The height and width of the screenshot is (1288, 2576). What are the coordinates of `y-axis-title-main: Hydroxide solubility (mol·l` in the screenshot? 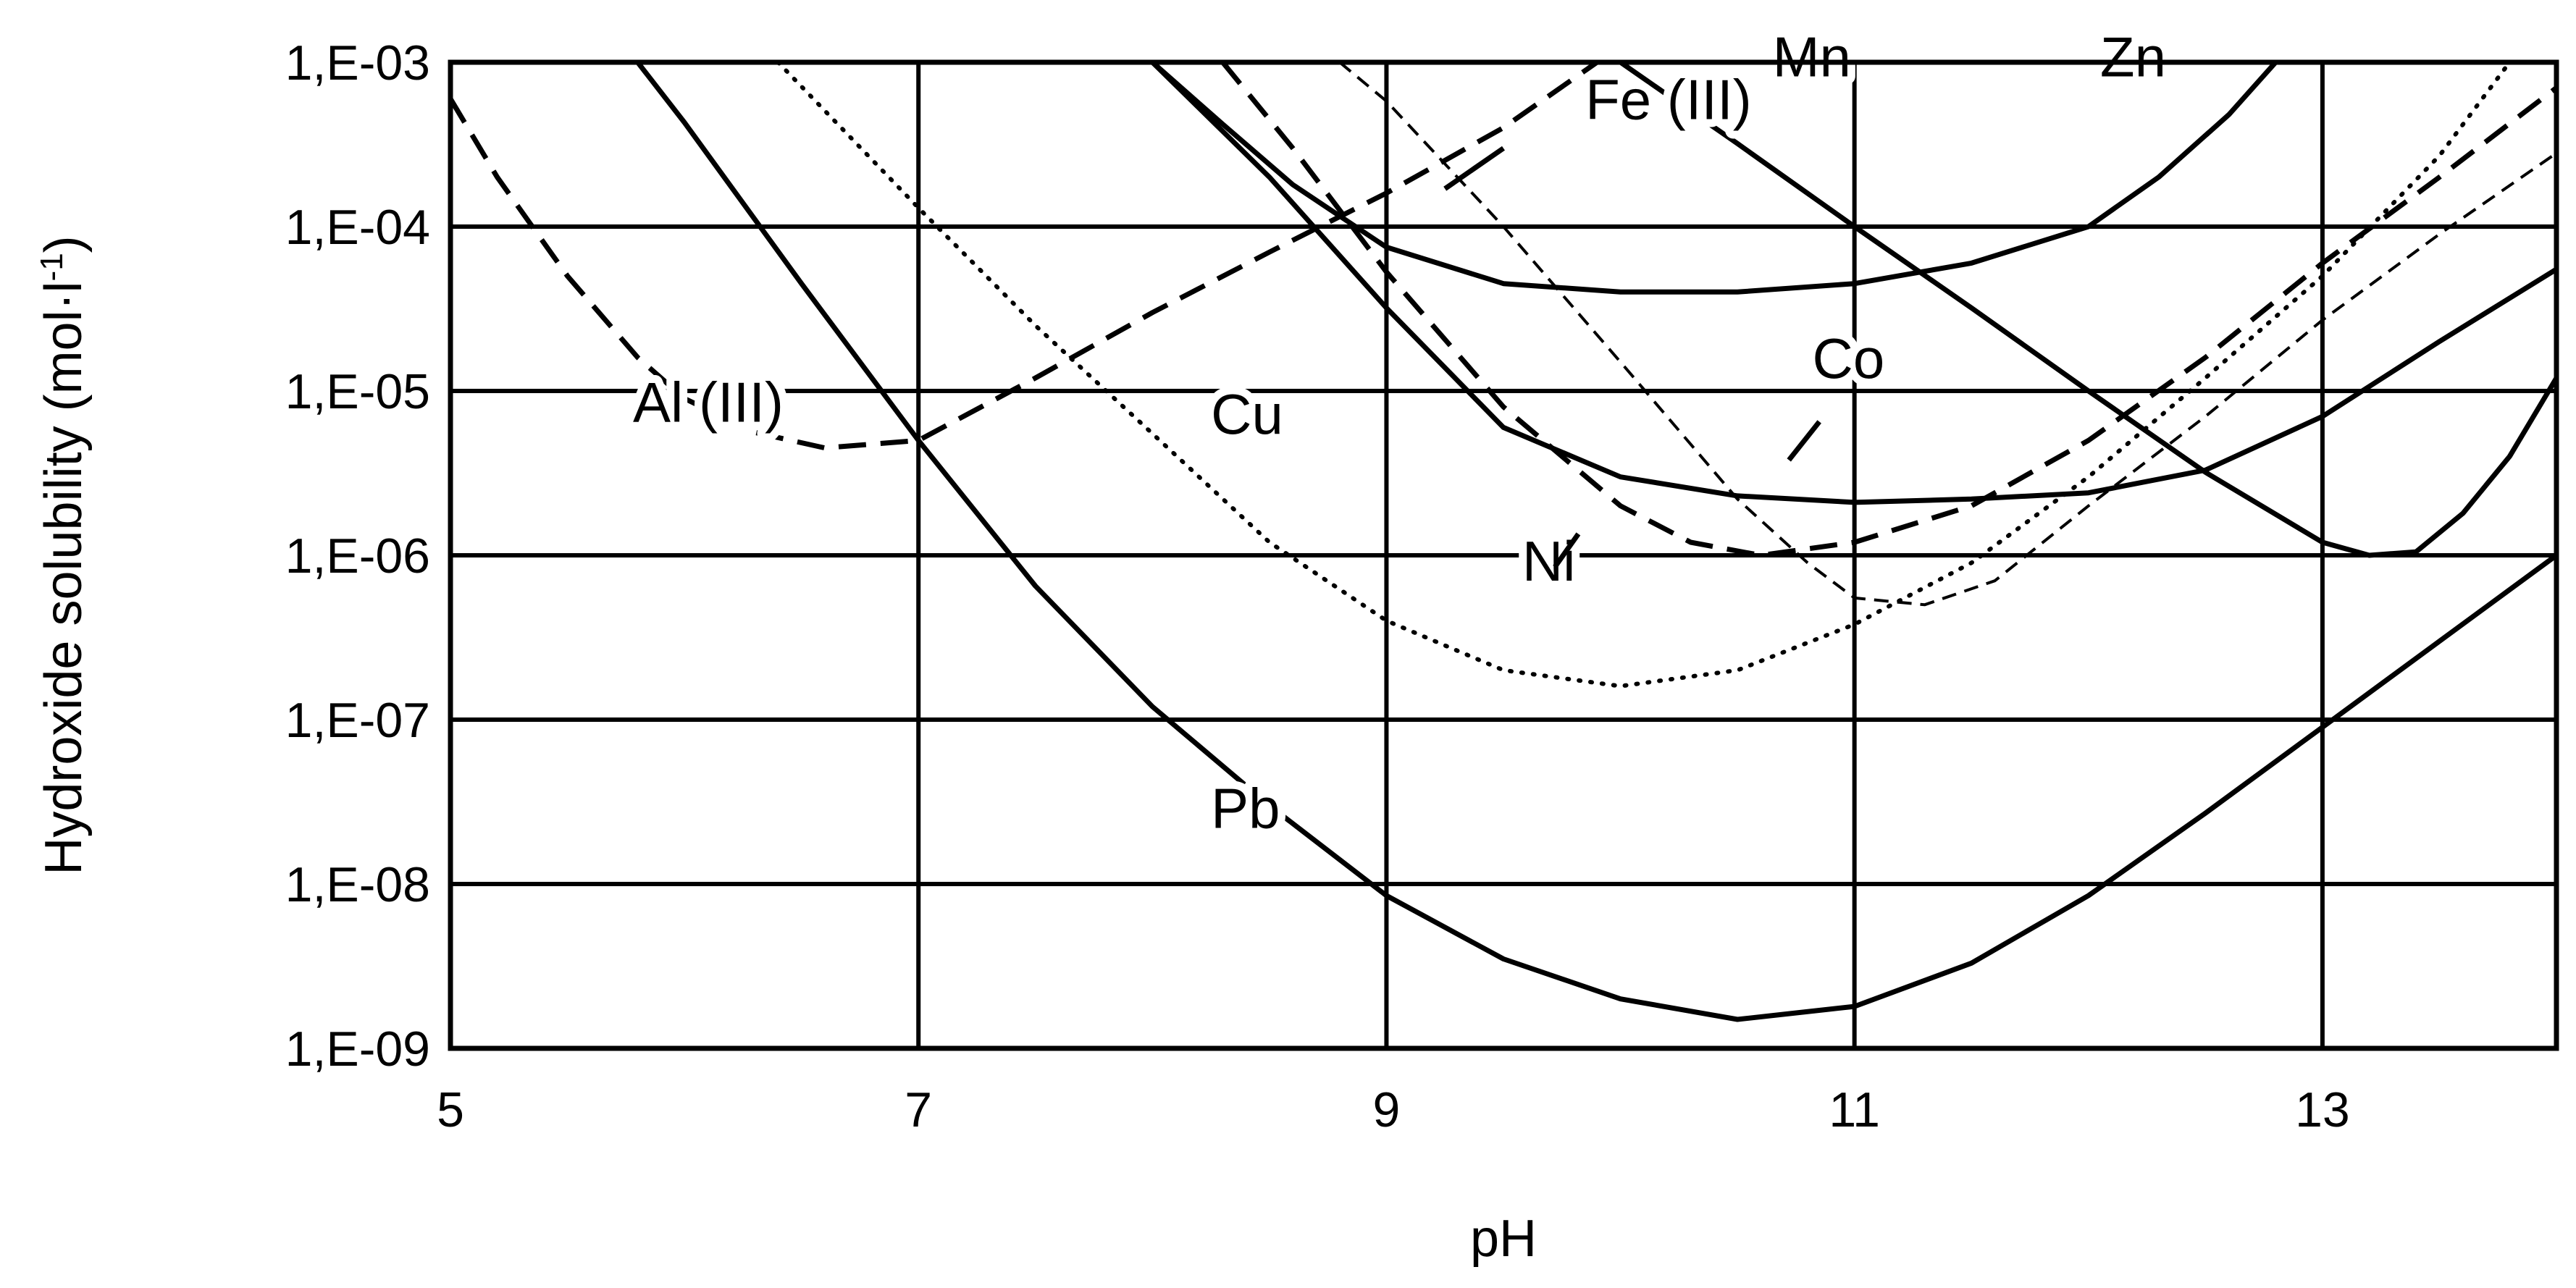 It's located at (64, 578).